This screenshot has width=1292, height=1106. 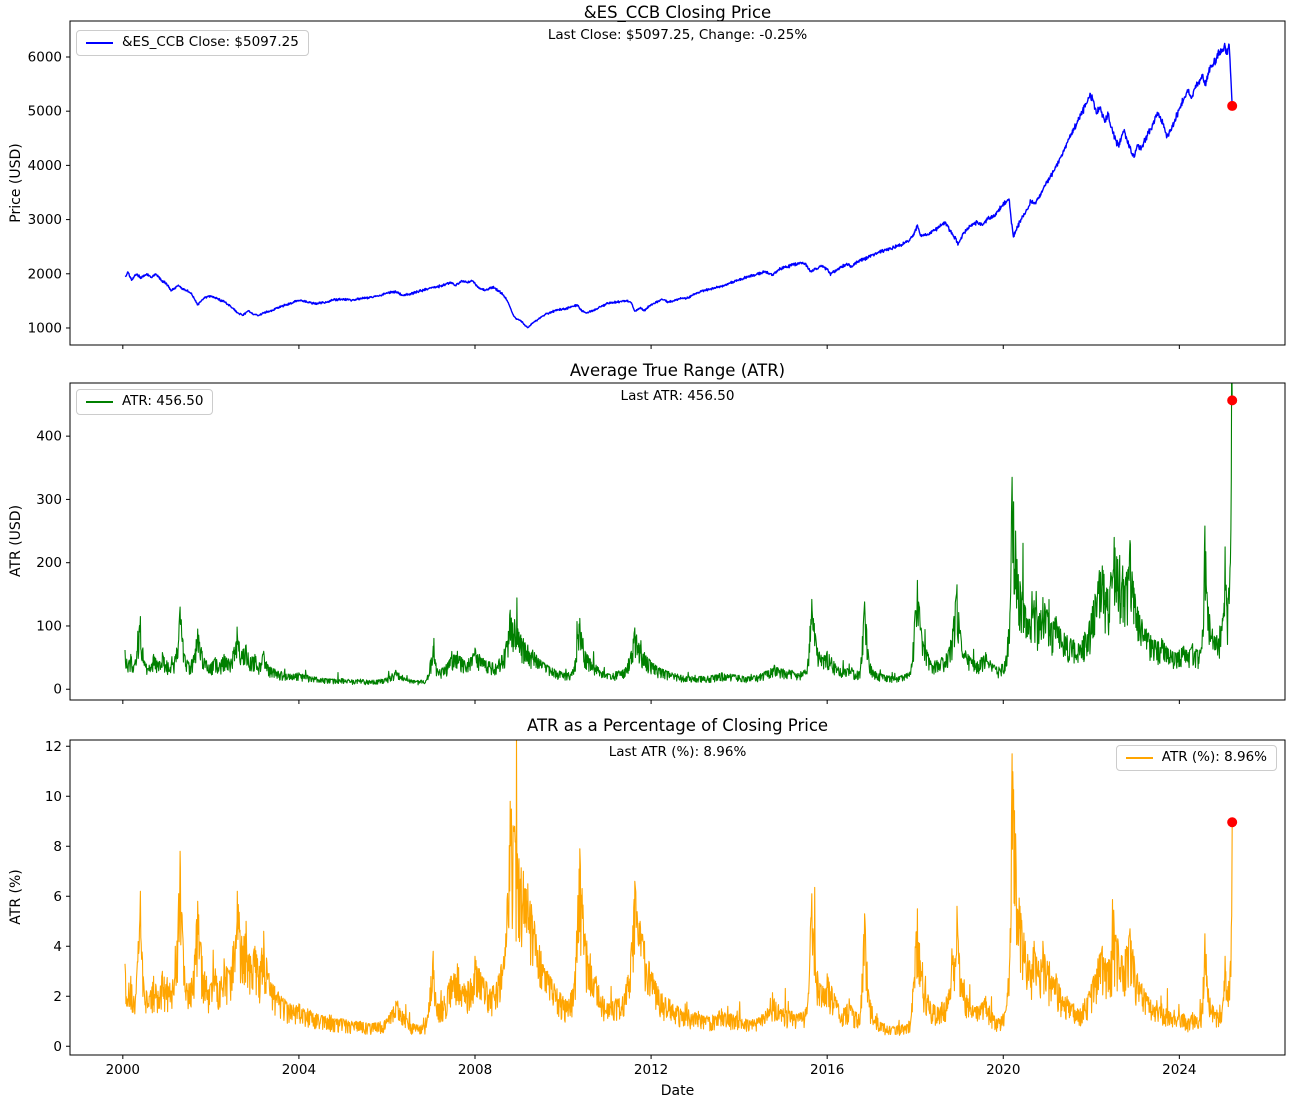 I want to click on closing-price-last-point-marker, so click(x=1232, y=105).